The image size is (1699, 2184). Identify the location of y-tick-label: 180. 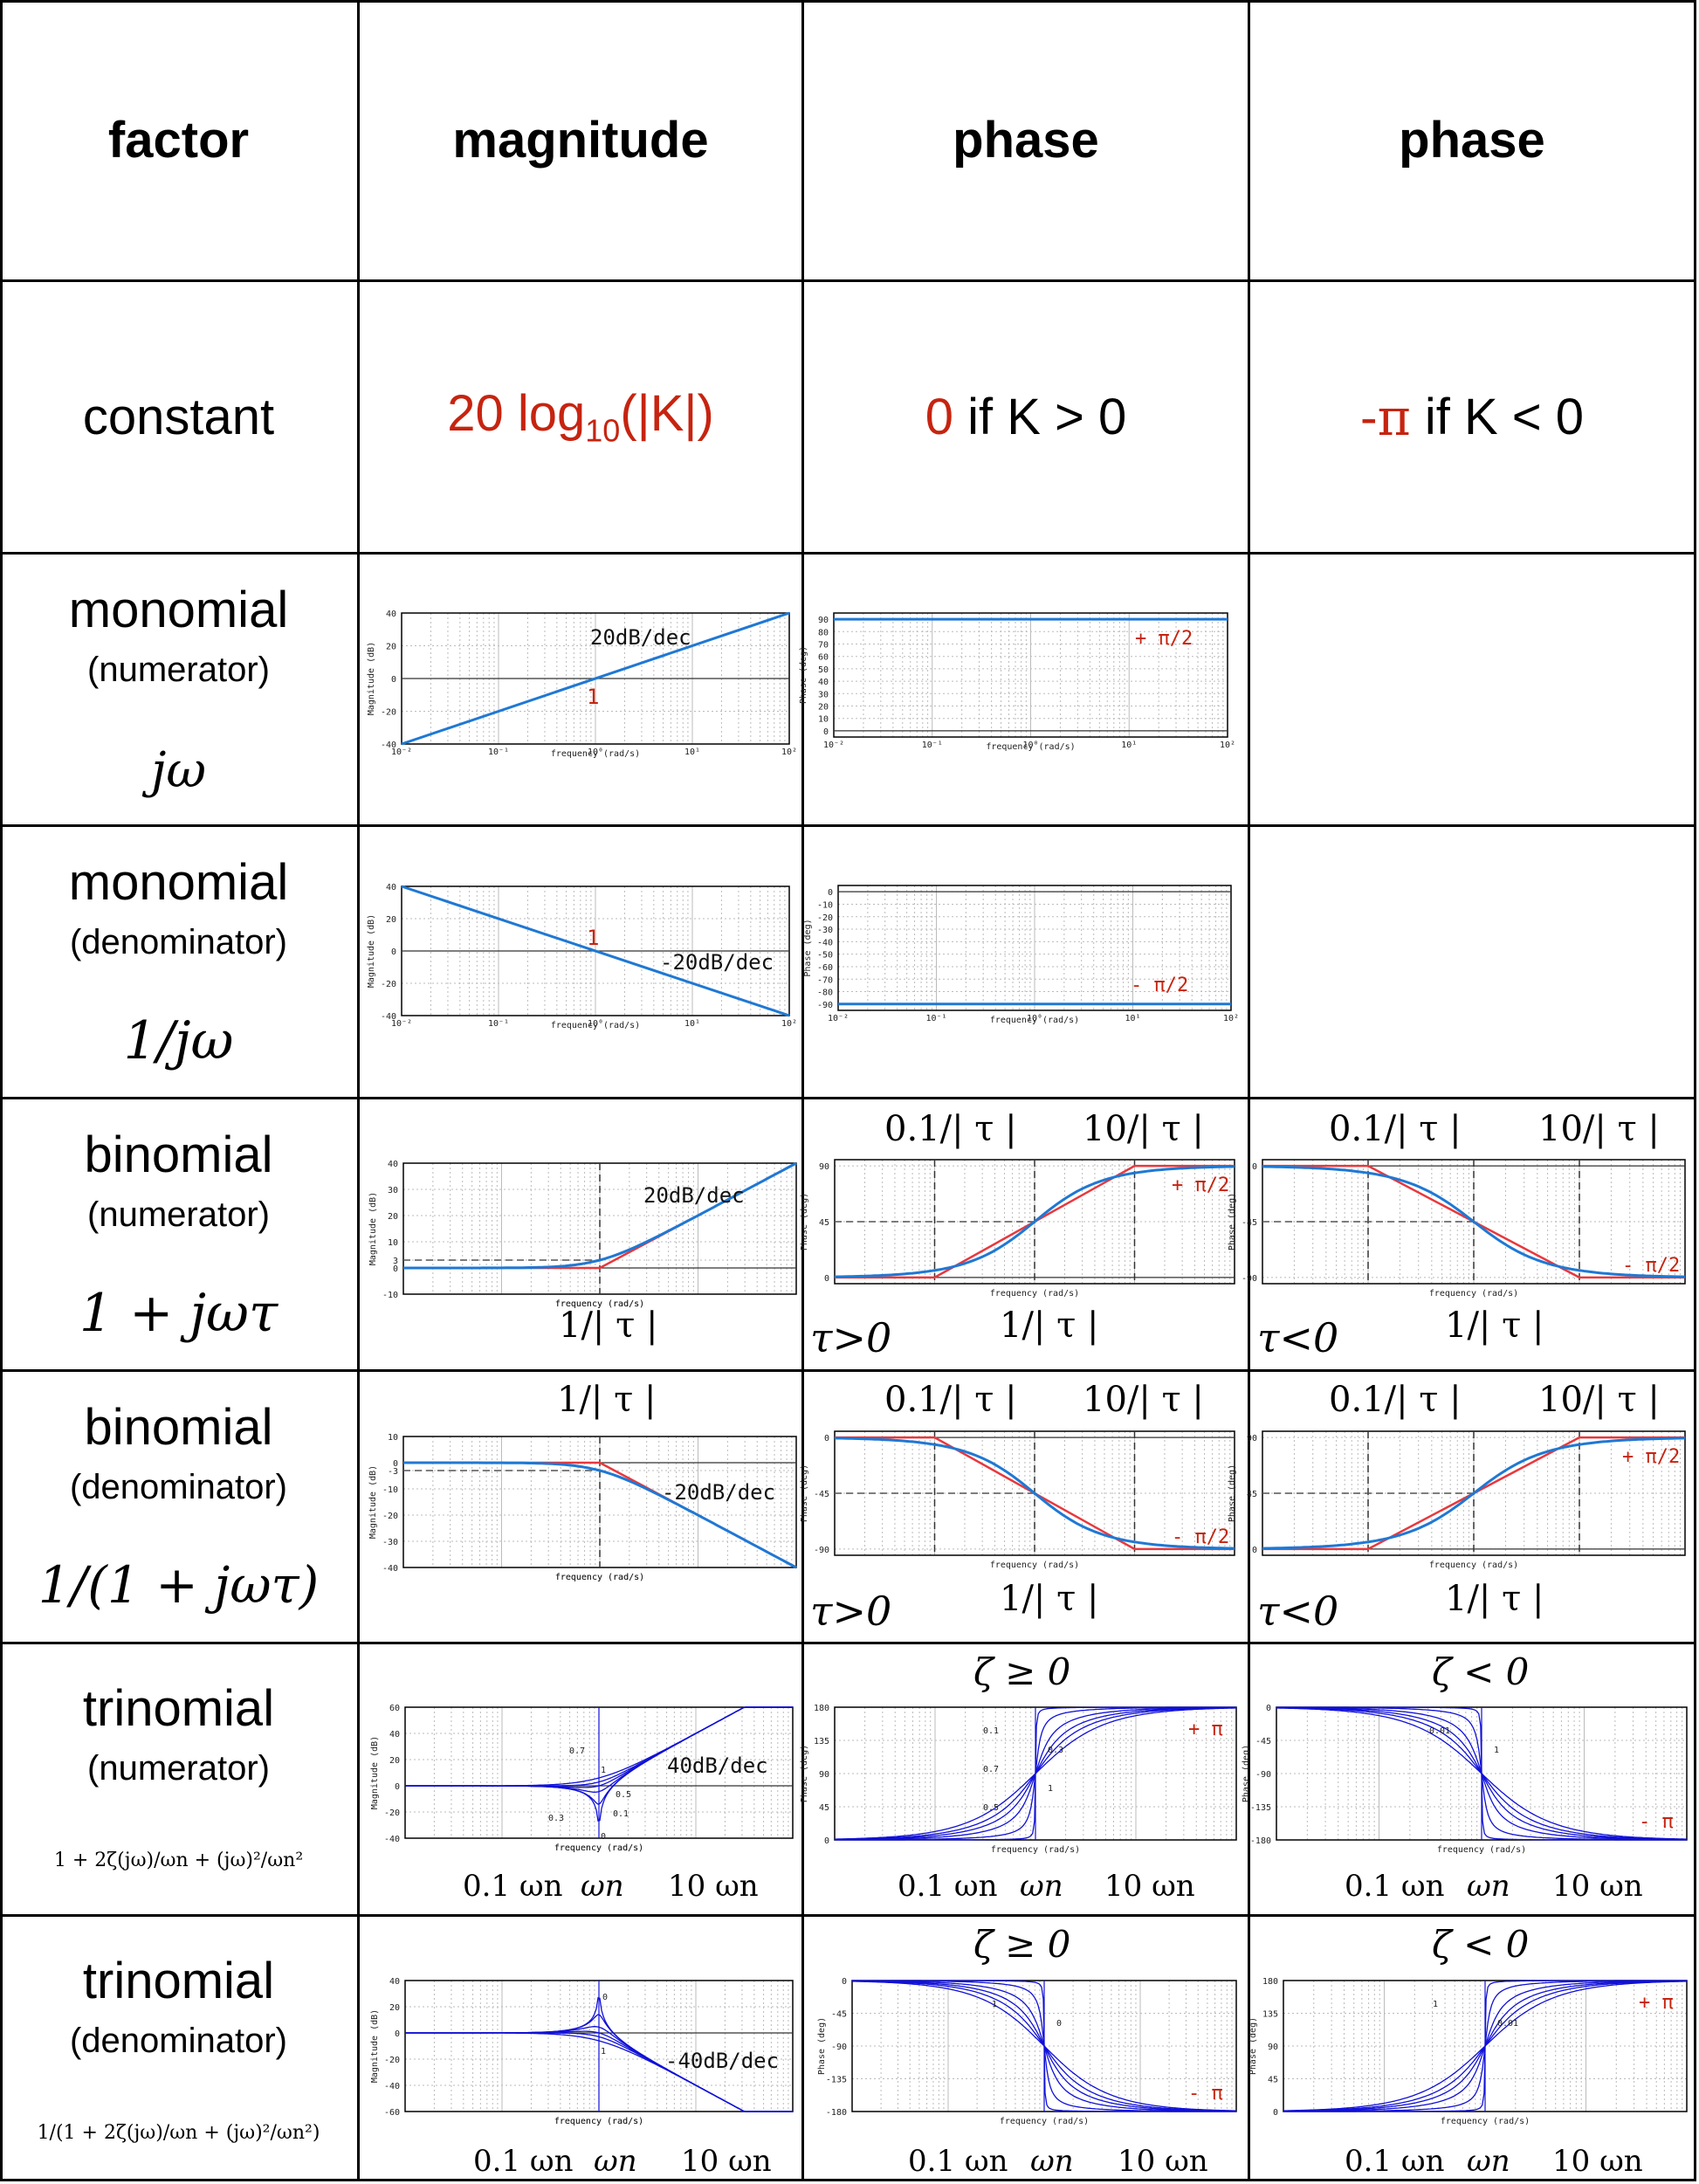
(821, 1708).